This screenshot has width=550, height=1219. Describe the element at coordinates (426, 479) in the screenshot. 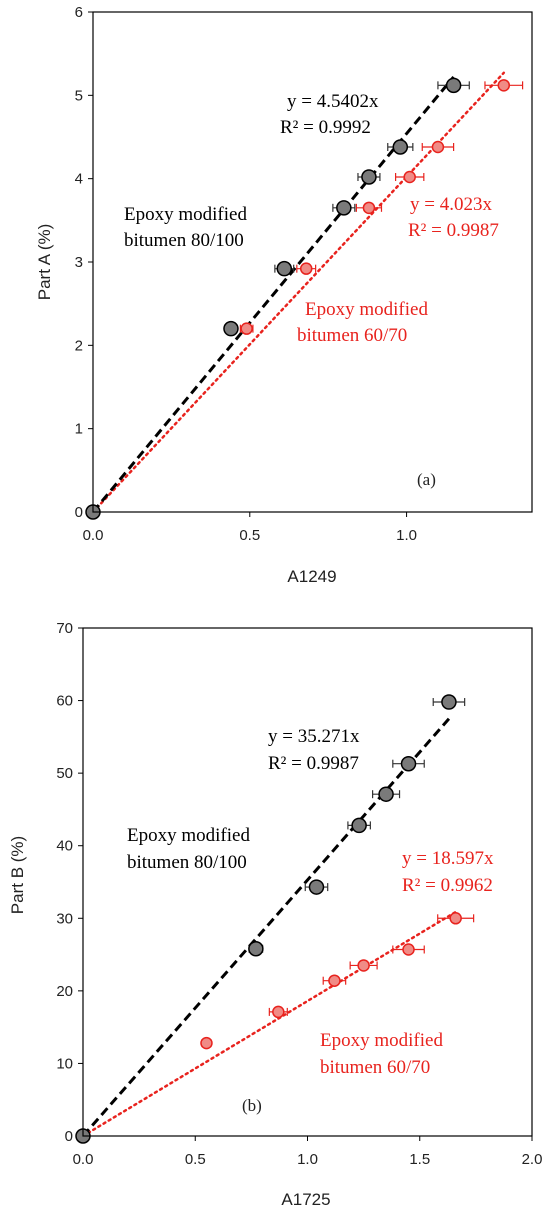

I see `panel-label-a: (a)` at that location.